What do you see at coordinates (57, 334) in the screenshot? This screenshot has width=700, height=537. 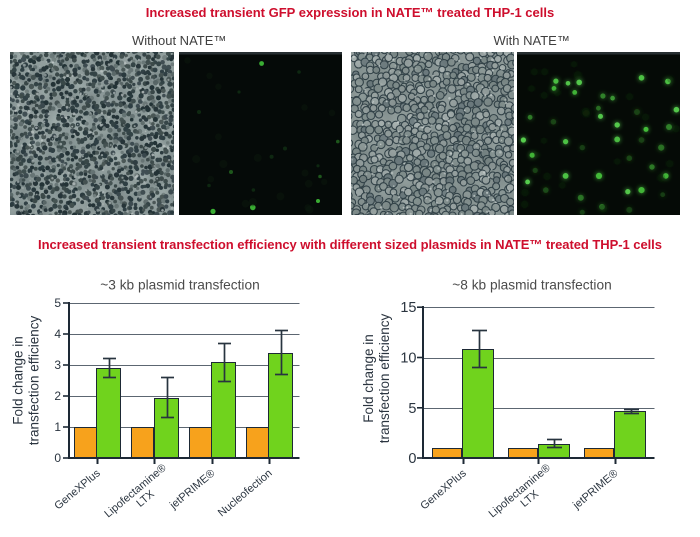 I see `svg-text: 4` at bounding box center [57, 334].